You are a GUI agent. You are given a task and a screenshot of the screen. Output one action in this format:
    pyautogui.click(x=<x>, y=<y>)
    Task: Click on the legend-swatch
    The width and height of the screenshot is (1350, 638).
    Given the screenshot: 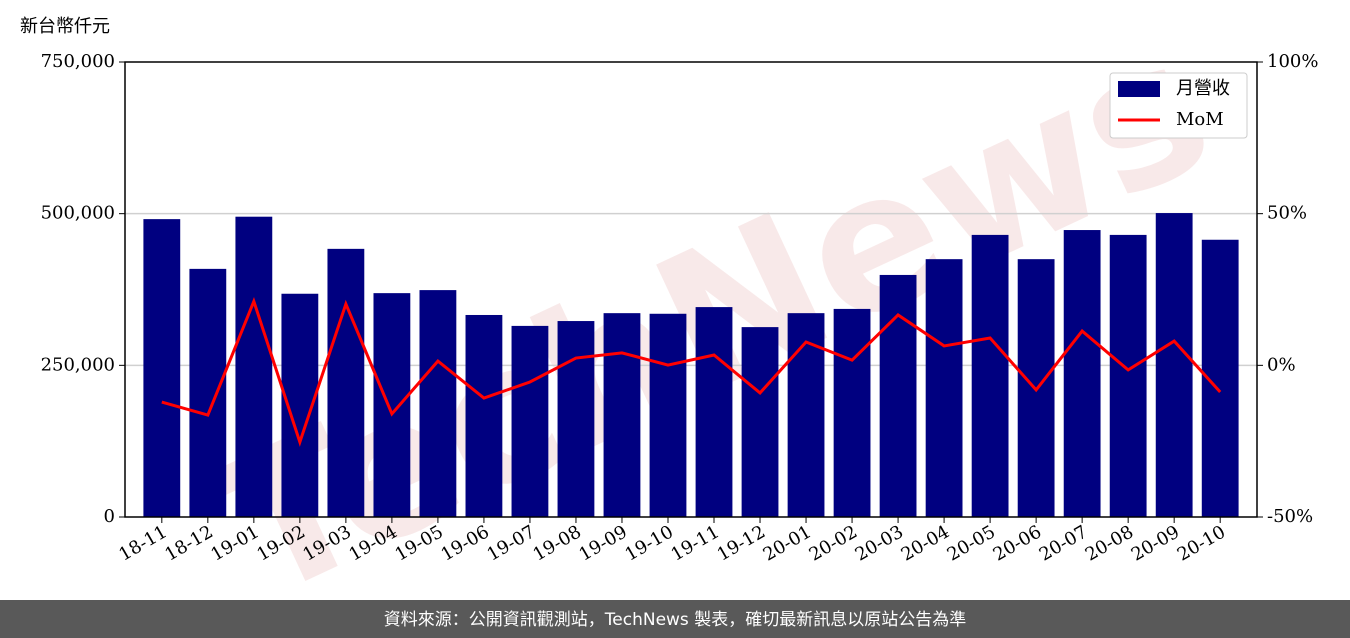 What is the action you would take?
    pyautogui.click(x=1139, y=89)
    